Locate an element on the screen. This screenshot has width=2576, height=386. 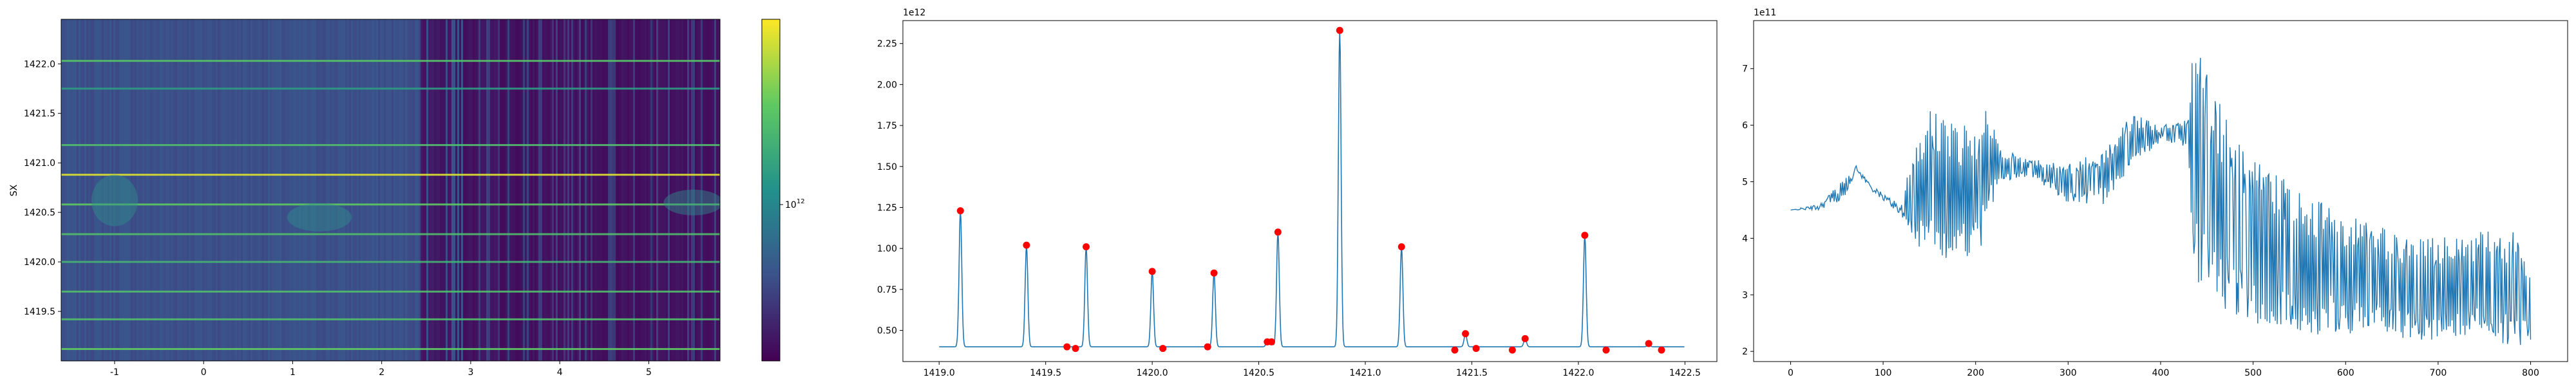
signal-y-ticks: 2 3 4 5 6 7 is located at coordinates (1748, 210).